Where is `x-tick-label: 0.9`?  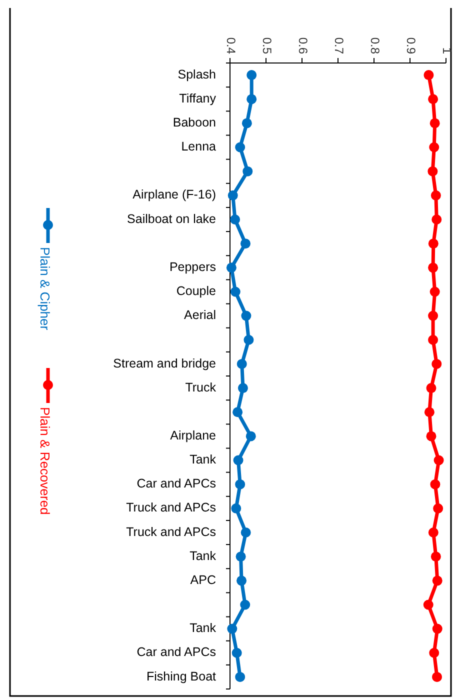 x-tick-label: 0.9 is located at coordinates (411, 45).